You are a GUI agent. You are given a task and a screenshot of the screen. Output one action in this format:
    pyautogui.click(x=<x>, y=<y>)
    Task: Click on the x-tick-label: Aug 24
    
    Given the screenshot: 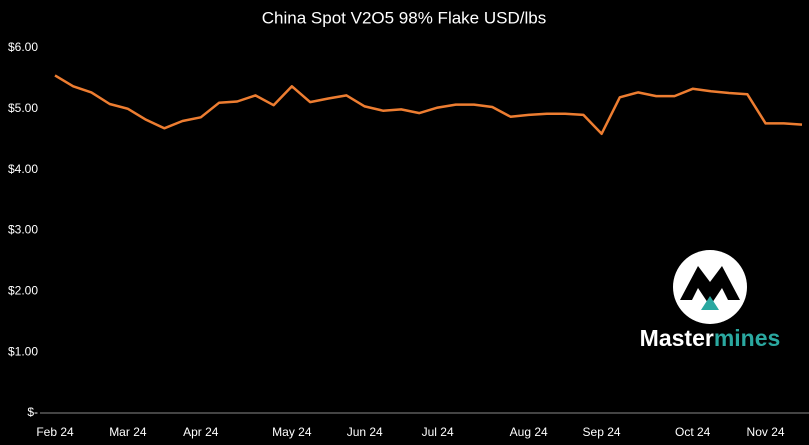 What is the action you would take?
    pyautogui.click(x=529, y=432)
    